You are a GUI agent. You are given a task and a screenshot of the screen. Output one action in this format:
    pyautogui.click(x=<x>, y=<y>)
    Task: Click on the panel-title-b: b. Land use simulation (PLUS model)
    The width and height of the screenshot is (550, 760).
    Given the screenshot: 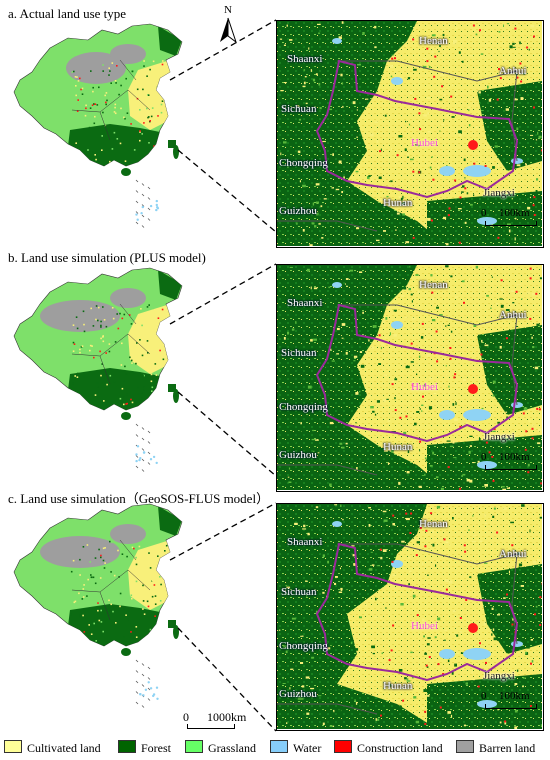 What is the action you would take?
    pyautogui.click(x=107, y=257)
    